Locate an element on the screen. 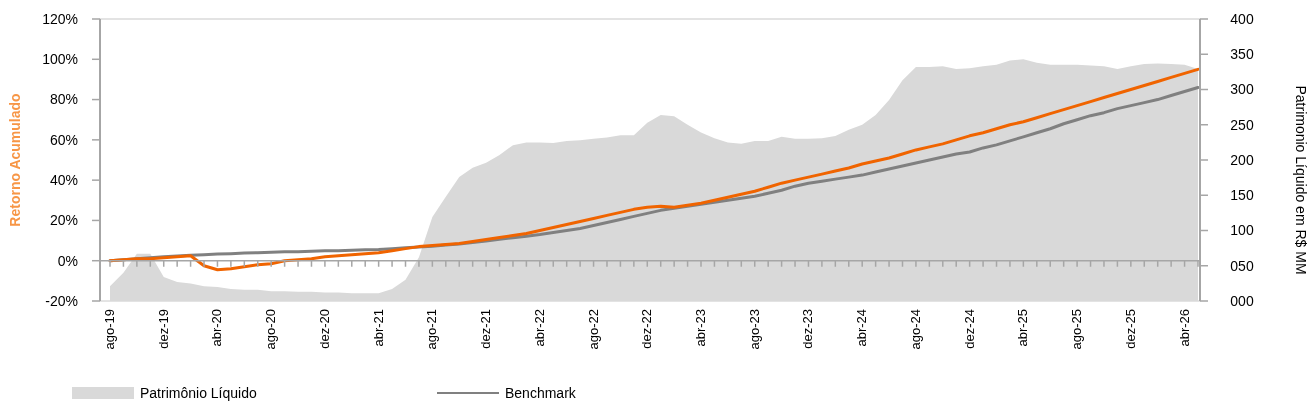  y-tick-label: 40% is located at coordinates (63, 180).